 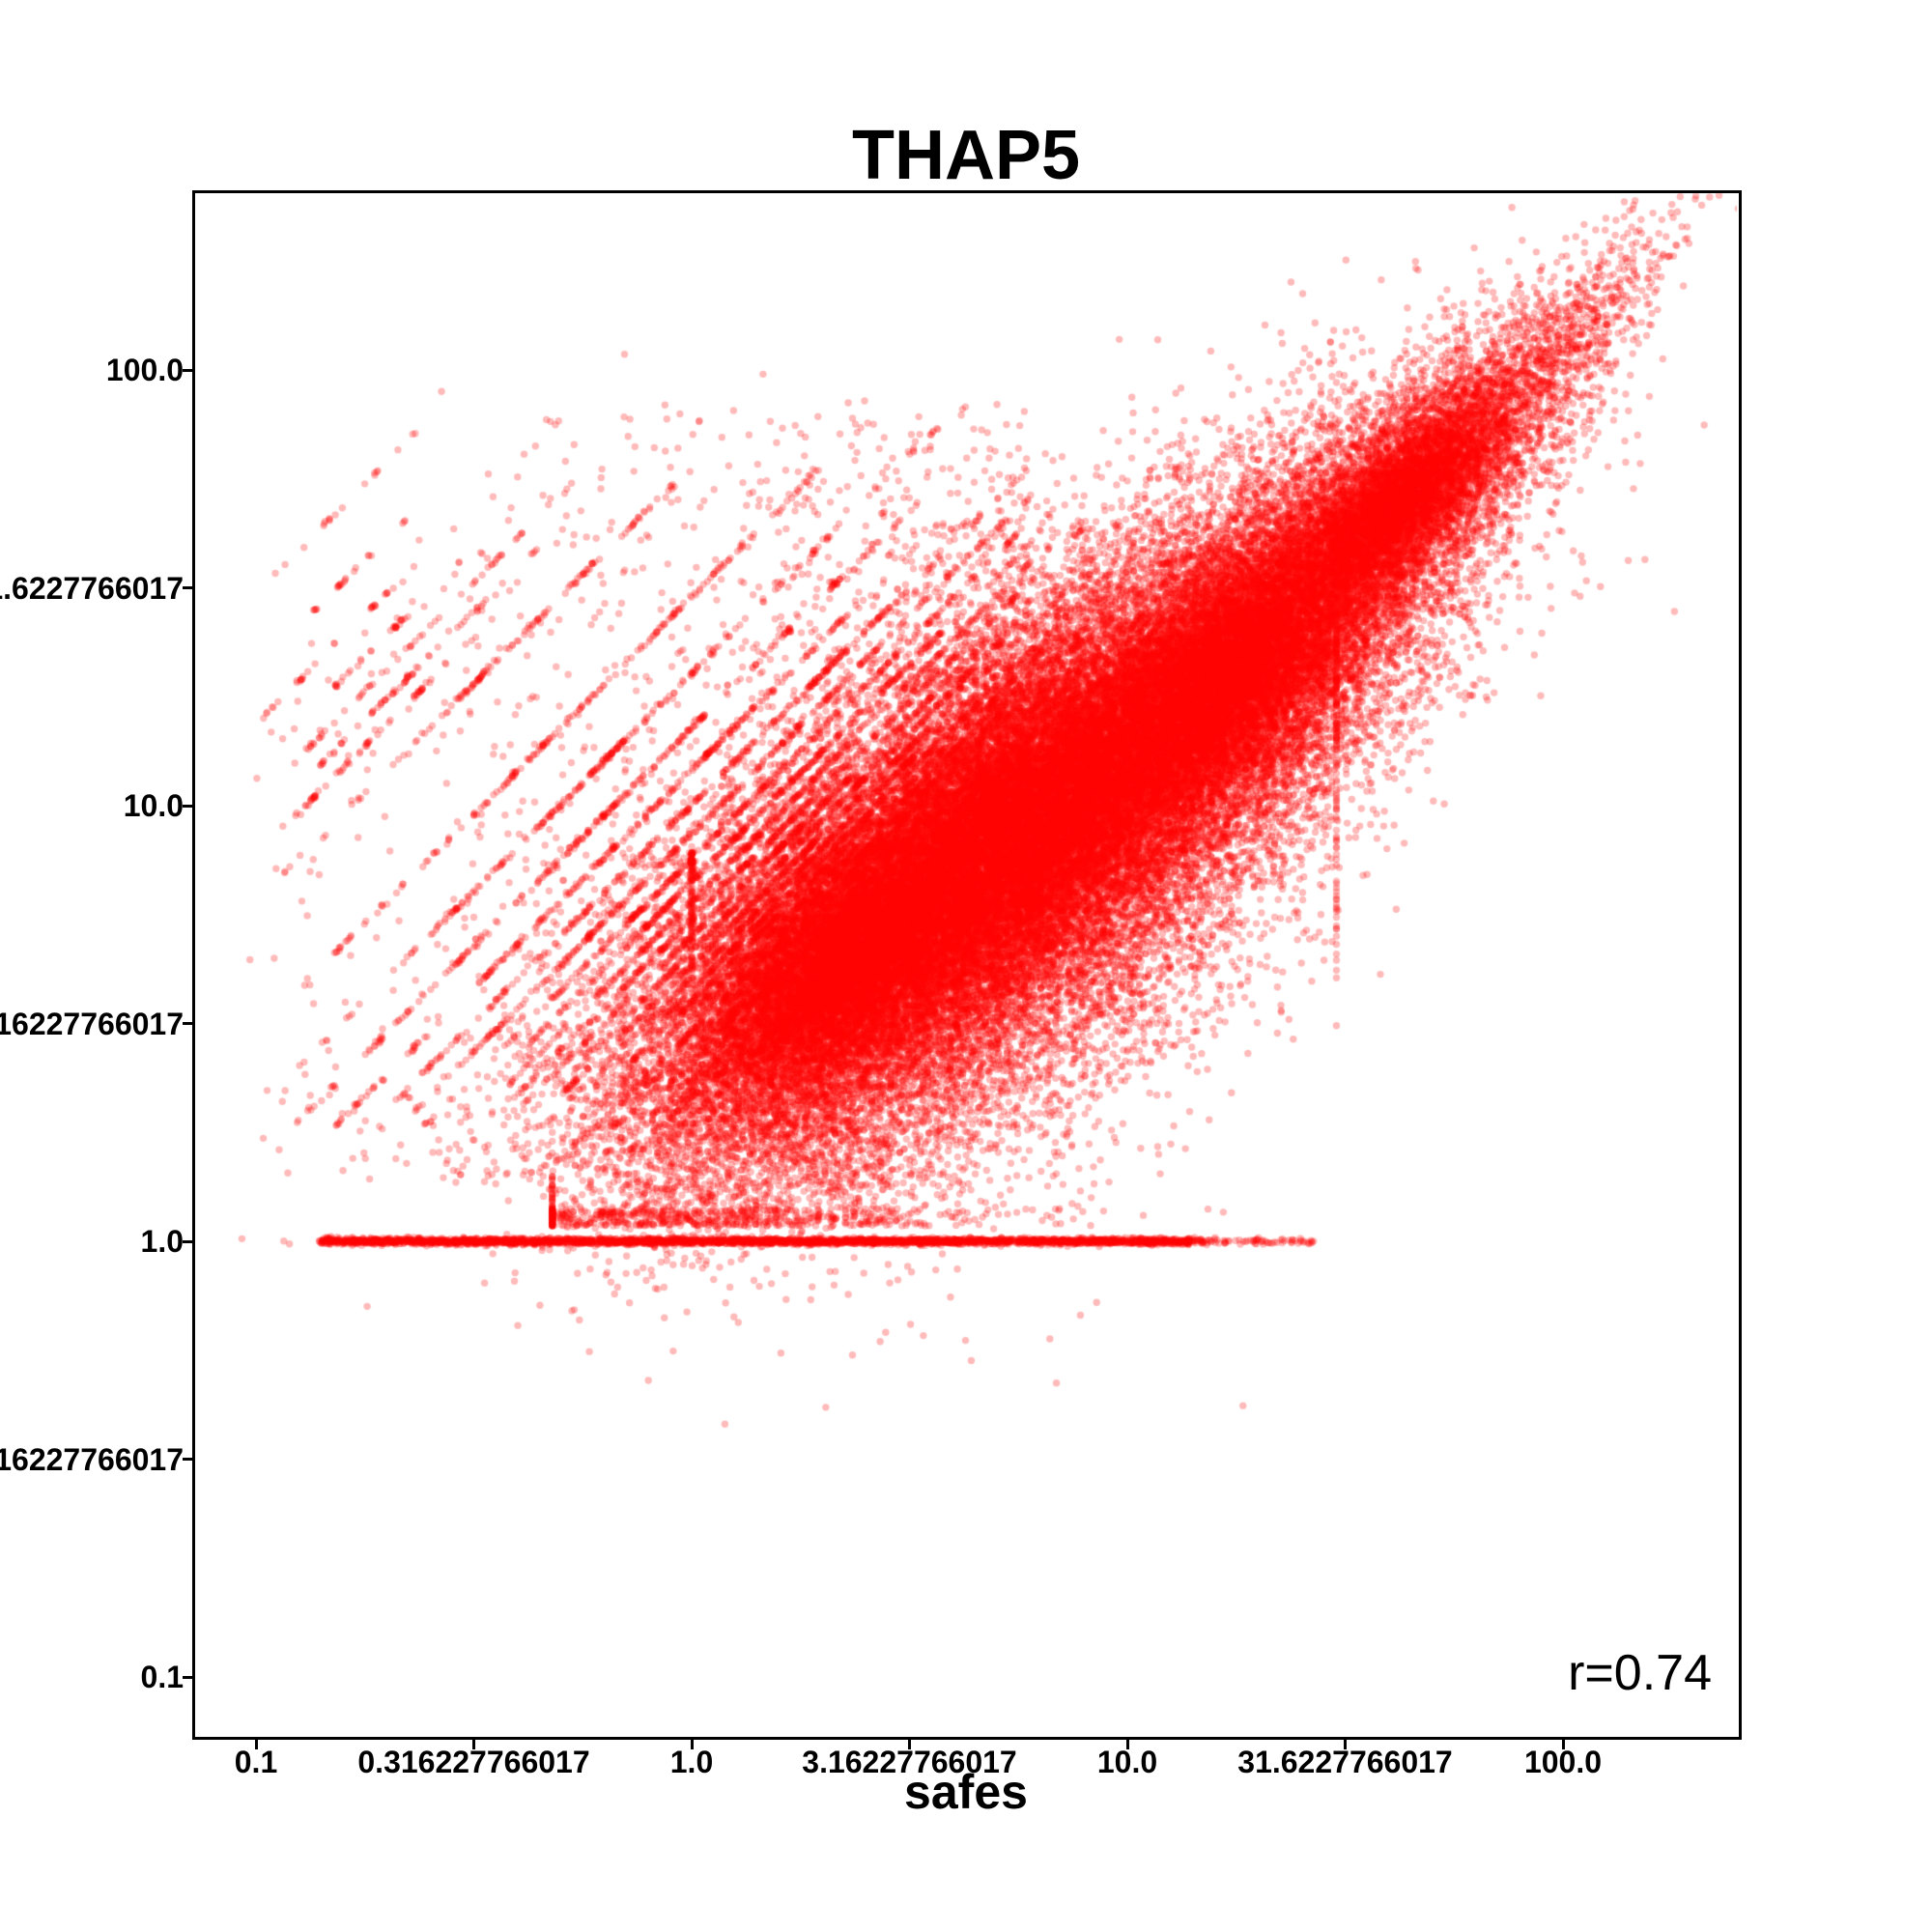 I want to click on x-tick-label: 0.1, so click(x=256, y=1762).